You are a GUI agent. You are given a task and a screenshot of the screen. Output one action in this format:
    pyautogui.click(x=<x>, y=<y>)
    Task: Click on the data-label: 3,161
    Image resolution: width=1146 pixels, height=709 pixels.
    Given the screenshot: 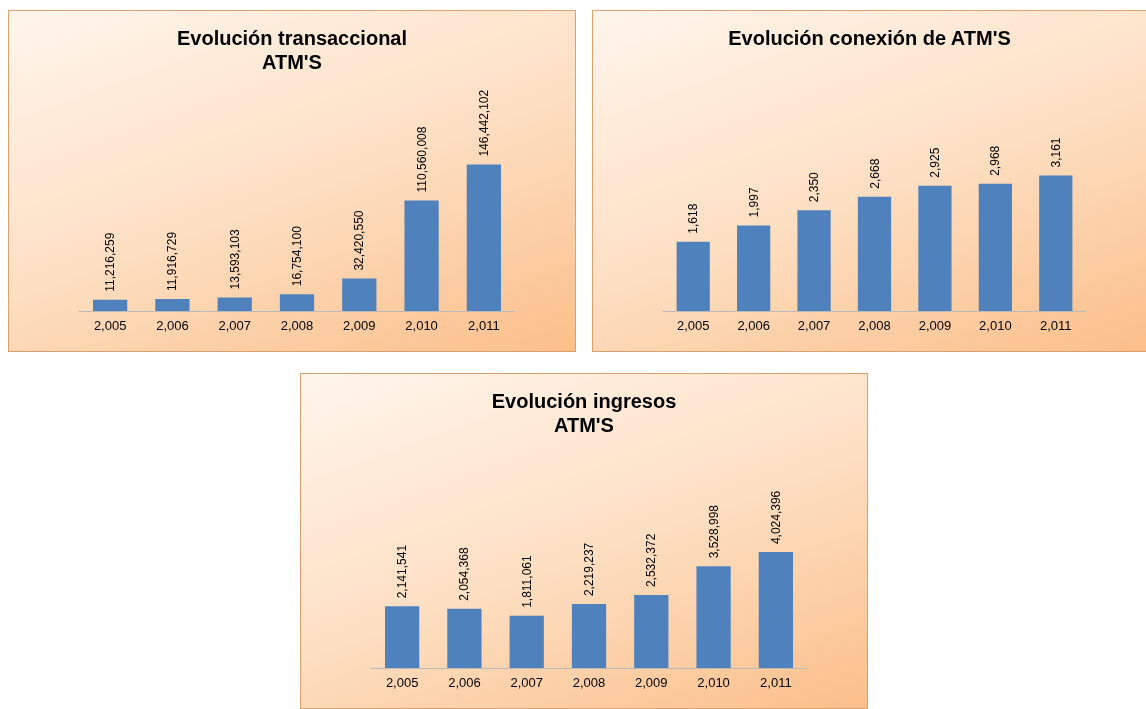 What is the action you would take?
    pyautogui.click(x=1055, y=152)
    